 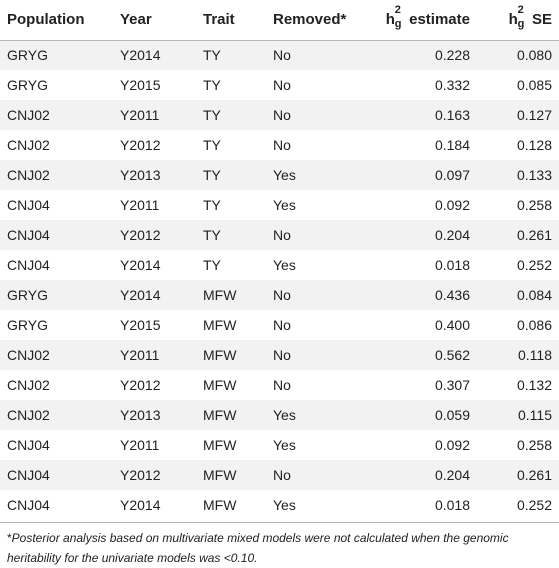 I want to click on cell-estimate: 0.400, so click(x=452, y=325).